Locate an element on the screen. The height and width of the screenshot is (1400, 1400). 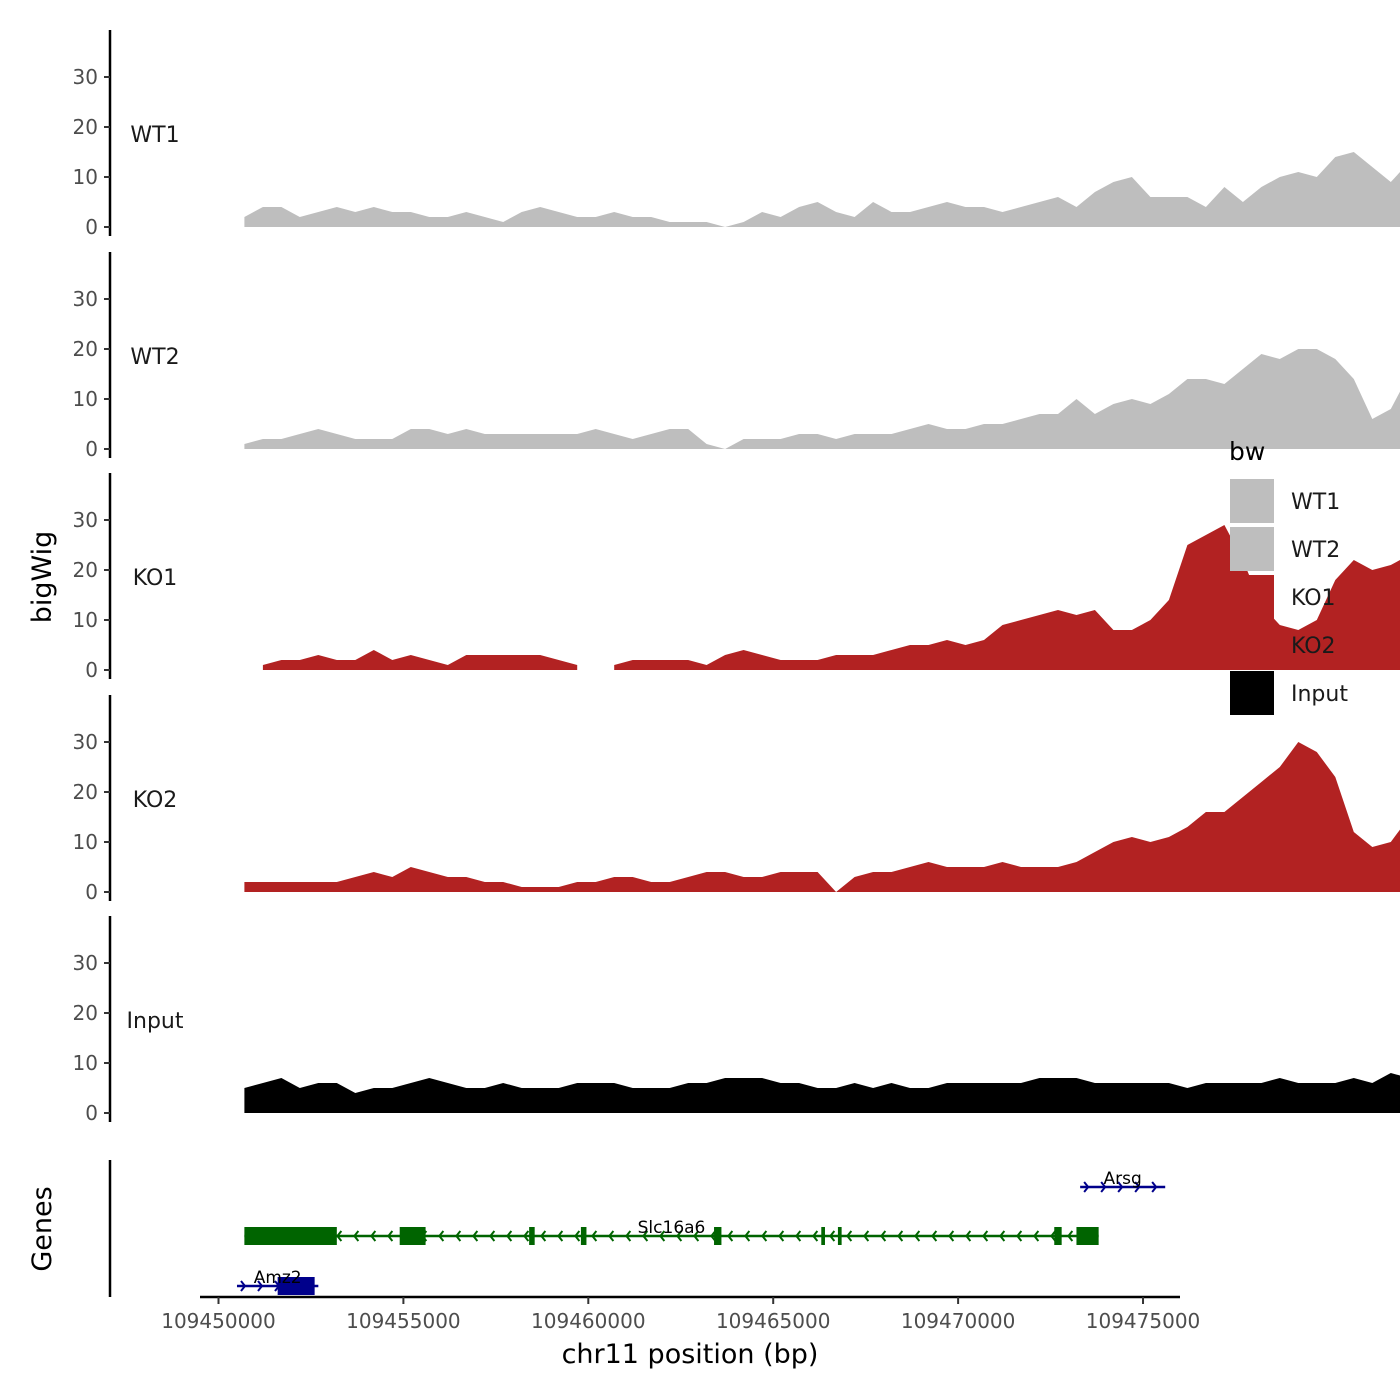
legend-key-input is located at coordinates (1252, 693).